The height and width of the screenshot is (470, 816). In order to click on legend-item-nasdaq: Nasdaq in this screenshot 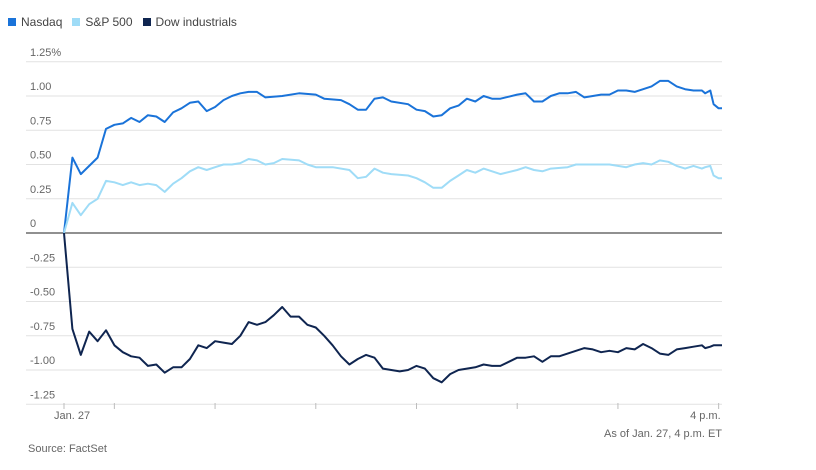, I will do `click(35, 22)`.